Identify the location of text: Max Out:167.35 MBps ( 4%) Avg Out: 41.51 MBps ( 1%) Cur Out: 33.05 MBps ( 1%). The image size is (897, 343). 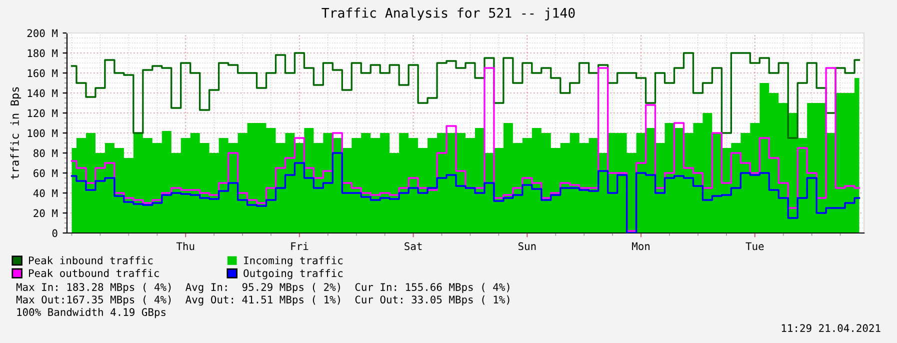
(263, 300).